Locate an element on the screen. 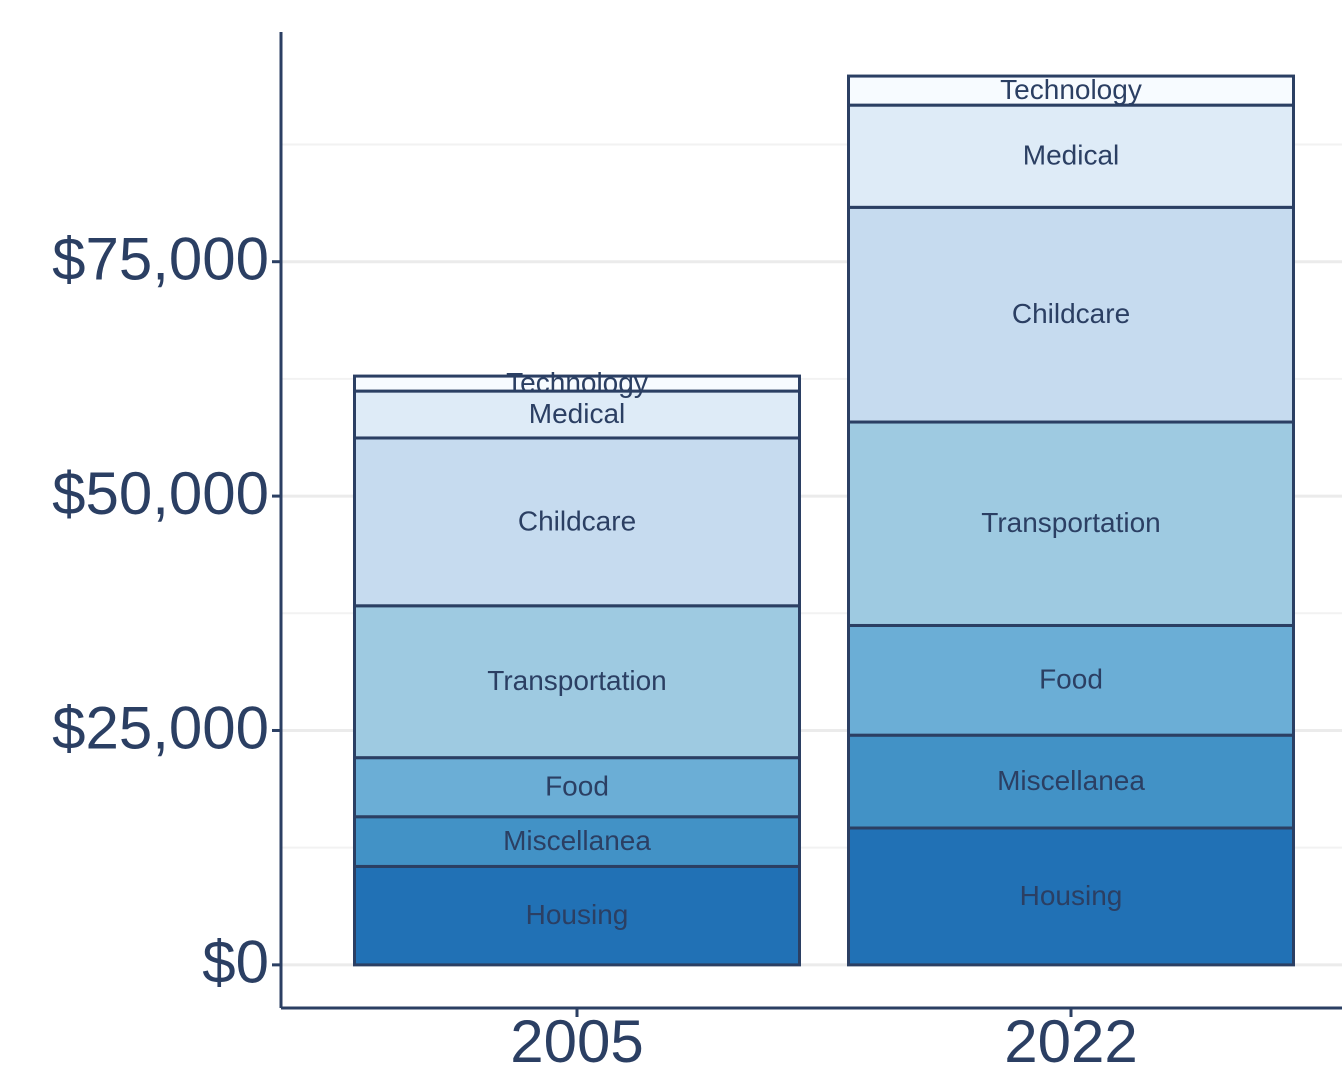 The height and width of the screenshot is (1072, 1342). y-tick-label: $0 is located at coordinates (235, 962).